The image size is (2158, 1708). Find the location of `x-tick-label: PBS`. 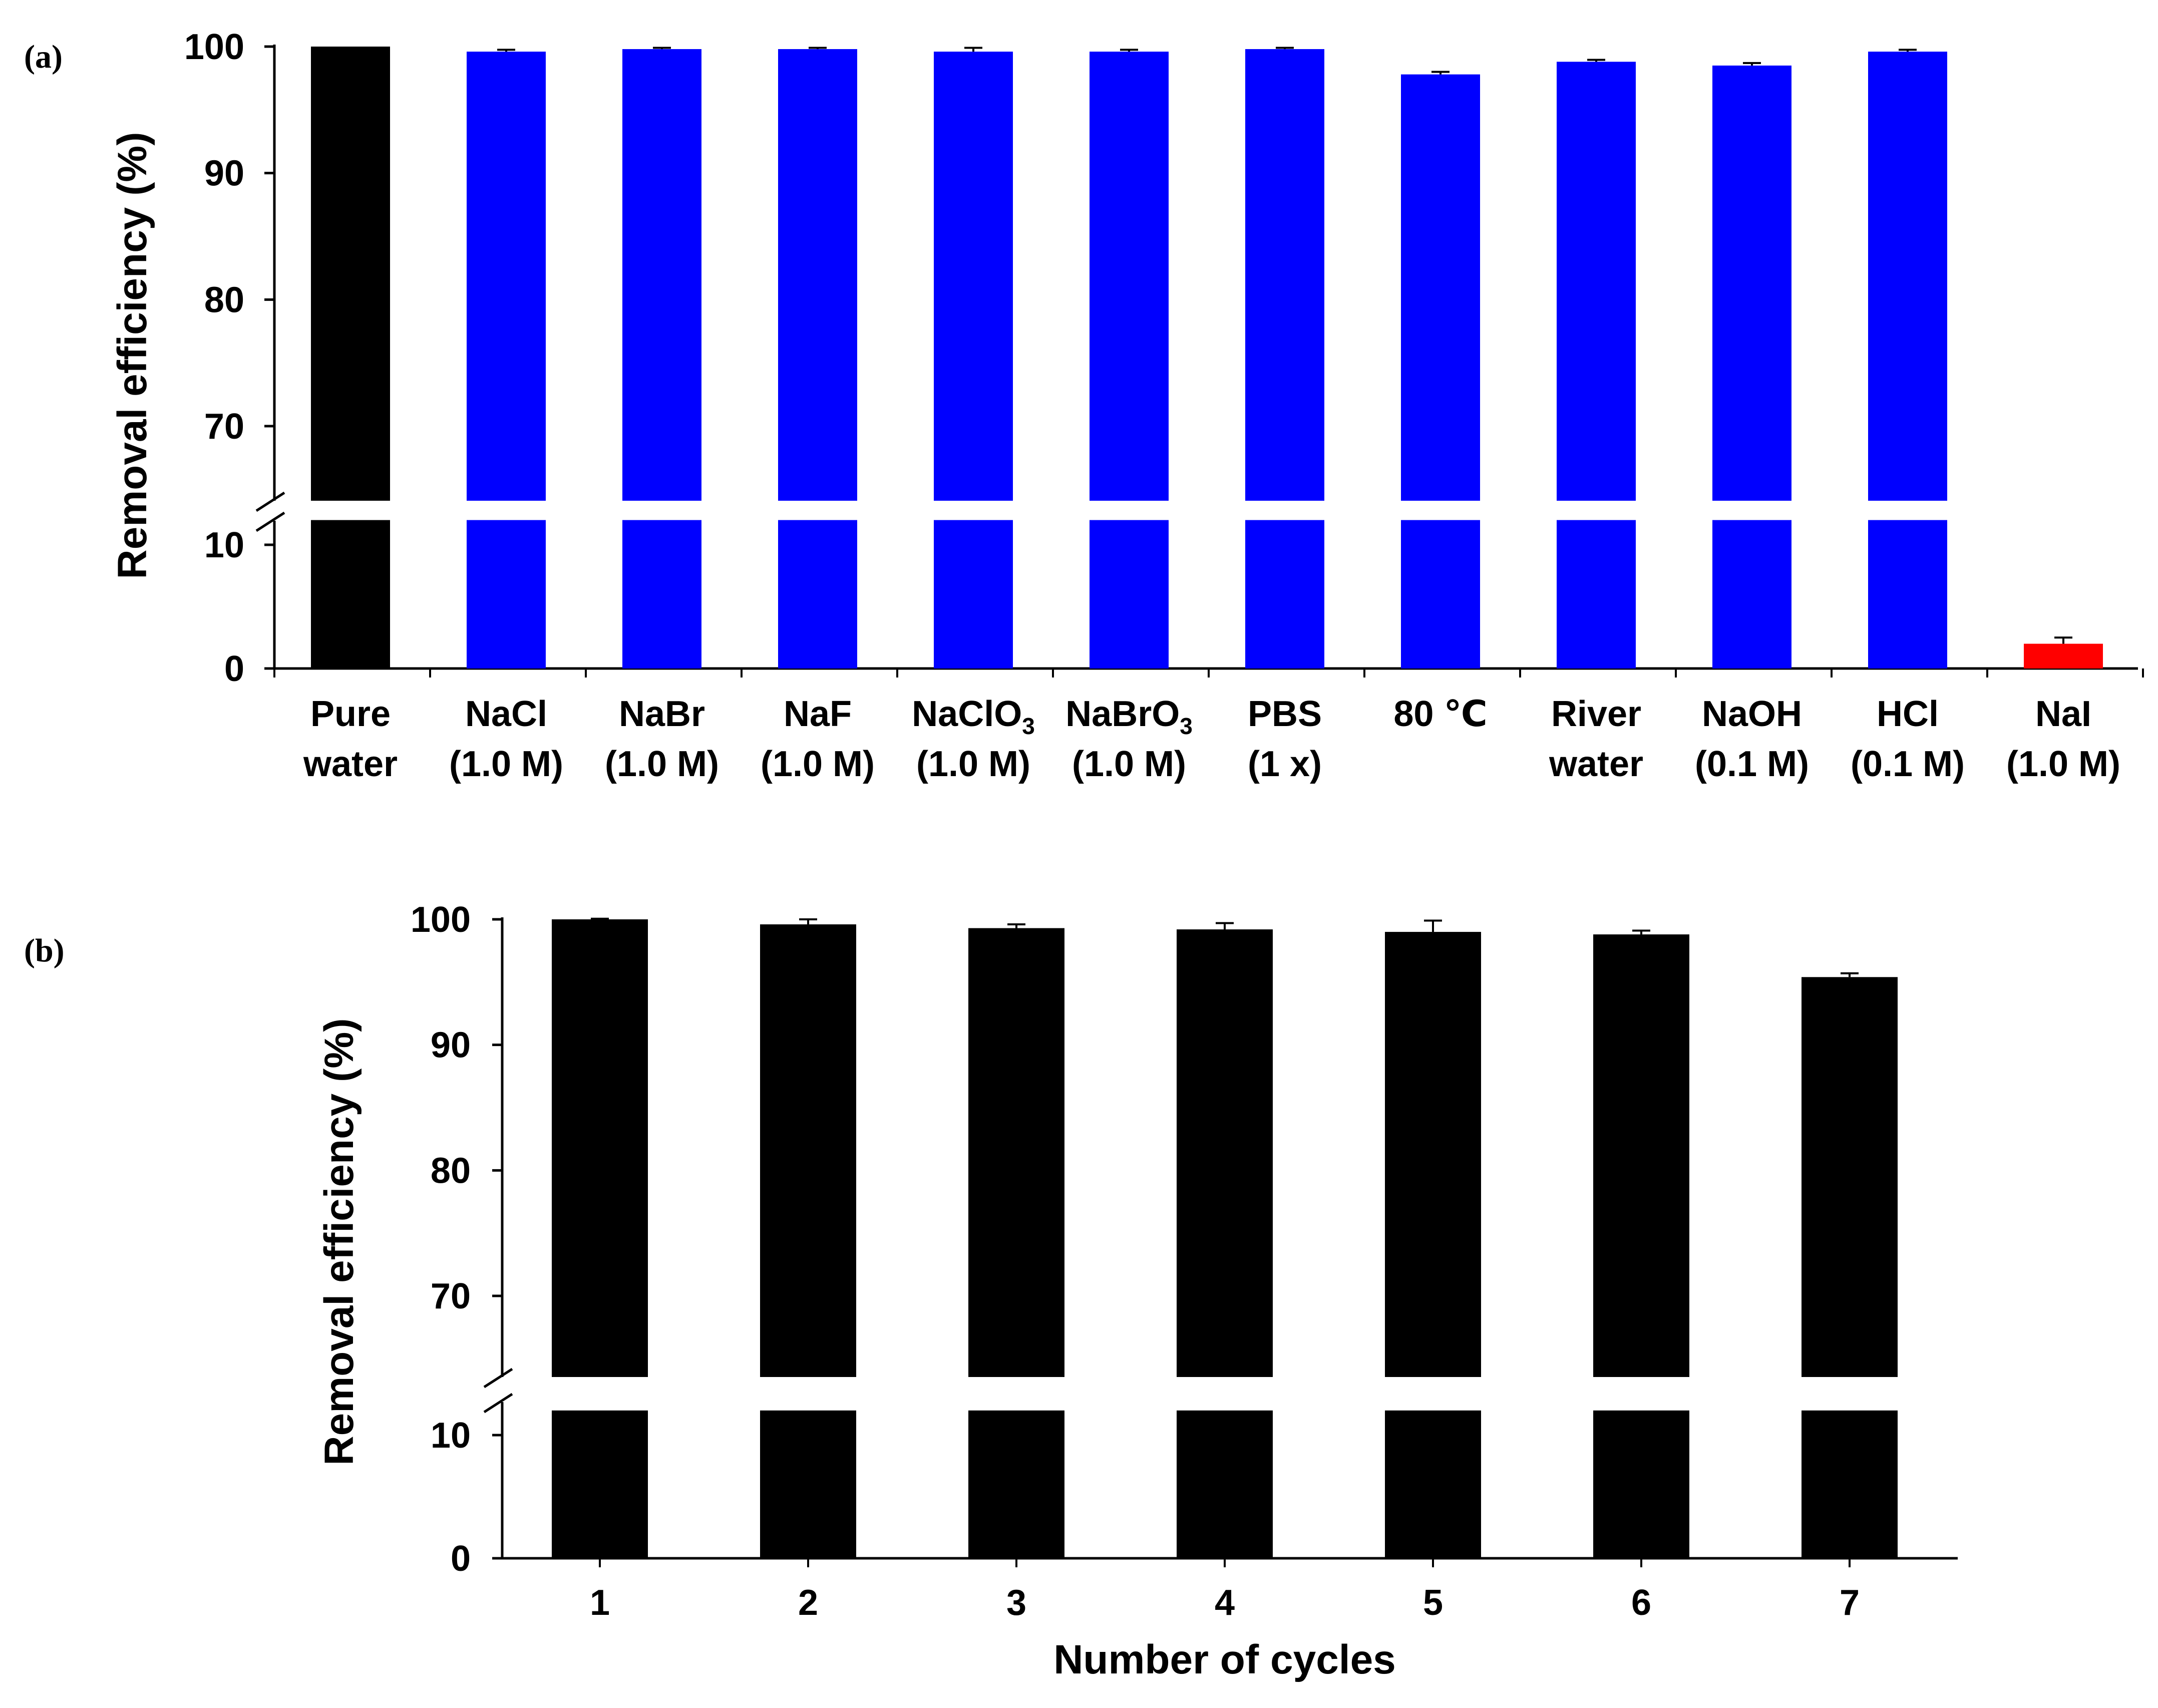

x-tick-label: PBS is located at coordinates (1285, 714).